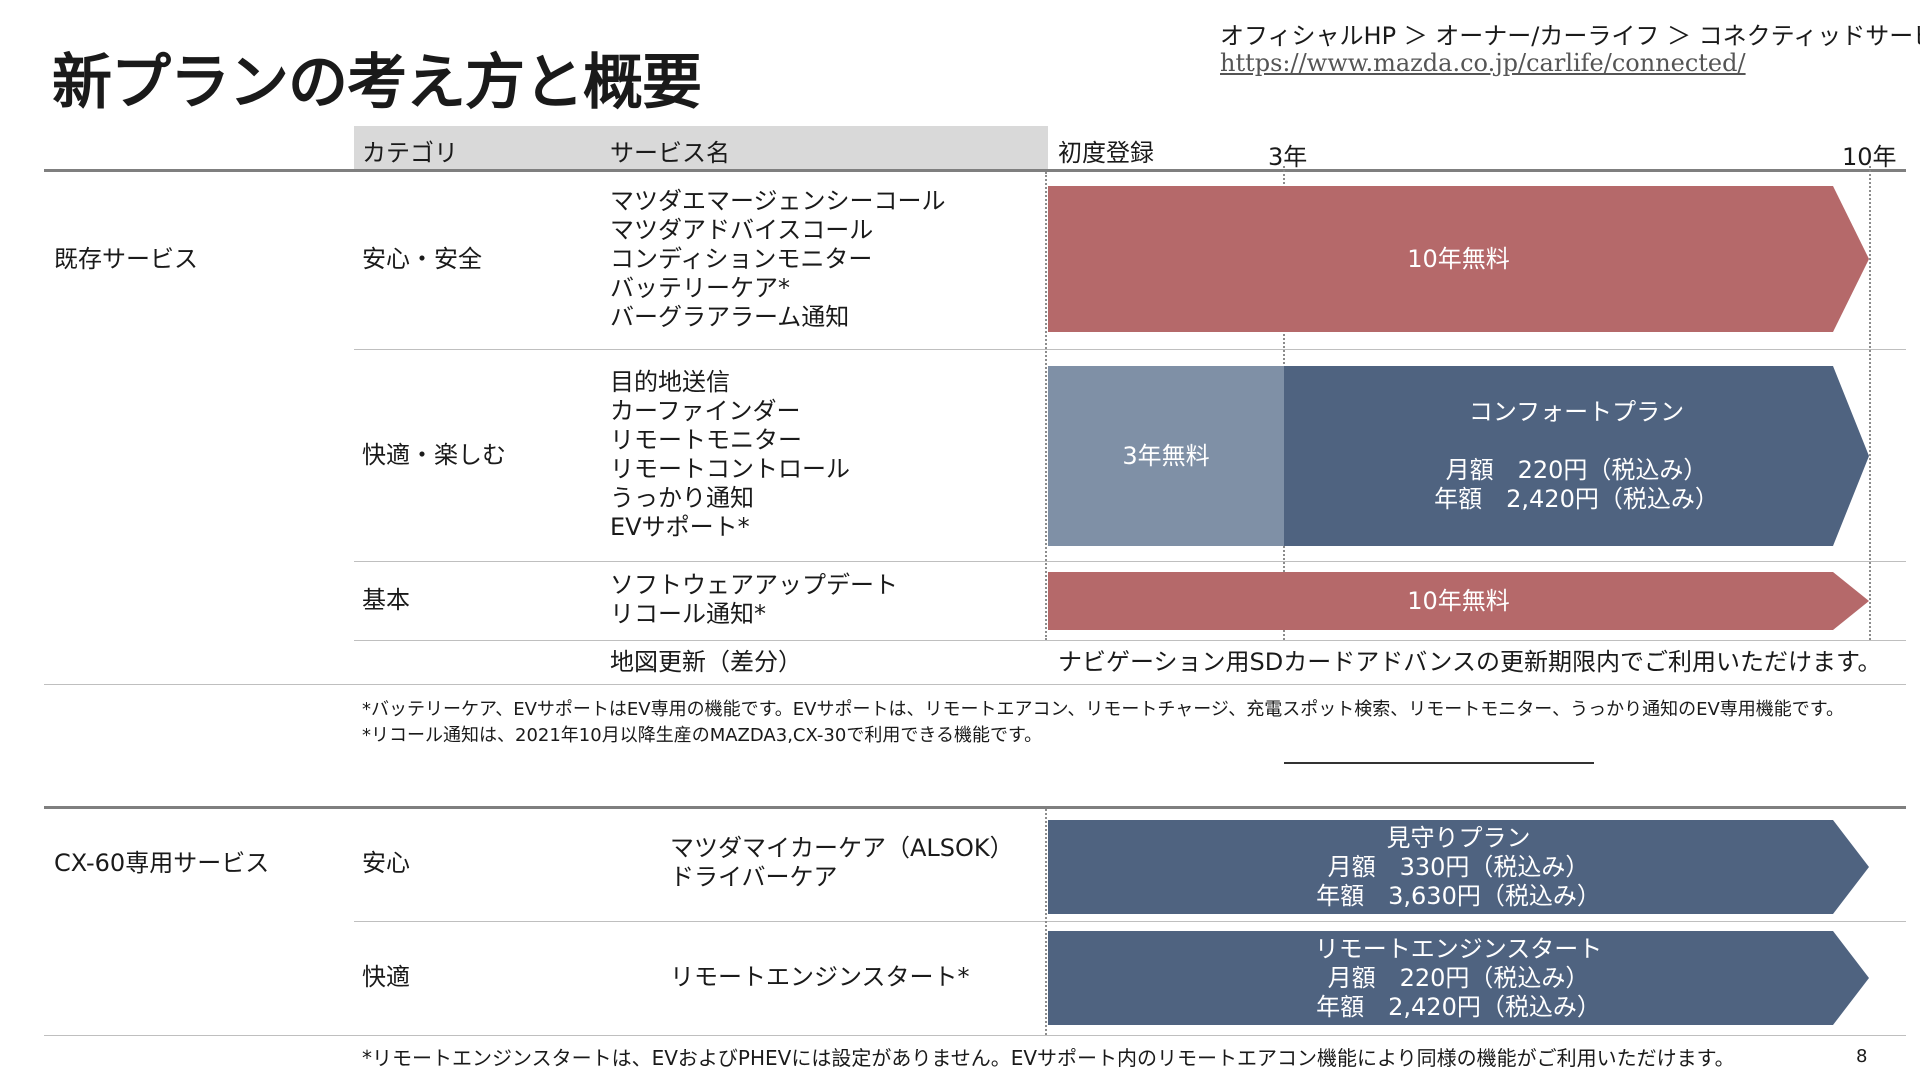  What do you see at coordinates (1870, 403) in the screenshot?
I see `timeline-guide-10yr` at bounding box center [1870, 403].